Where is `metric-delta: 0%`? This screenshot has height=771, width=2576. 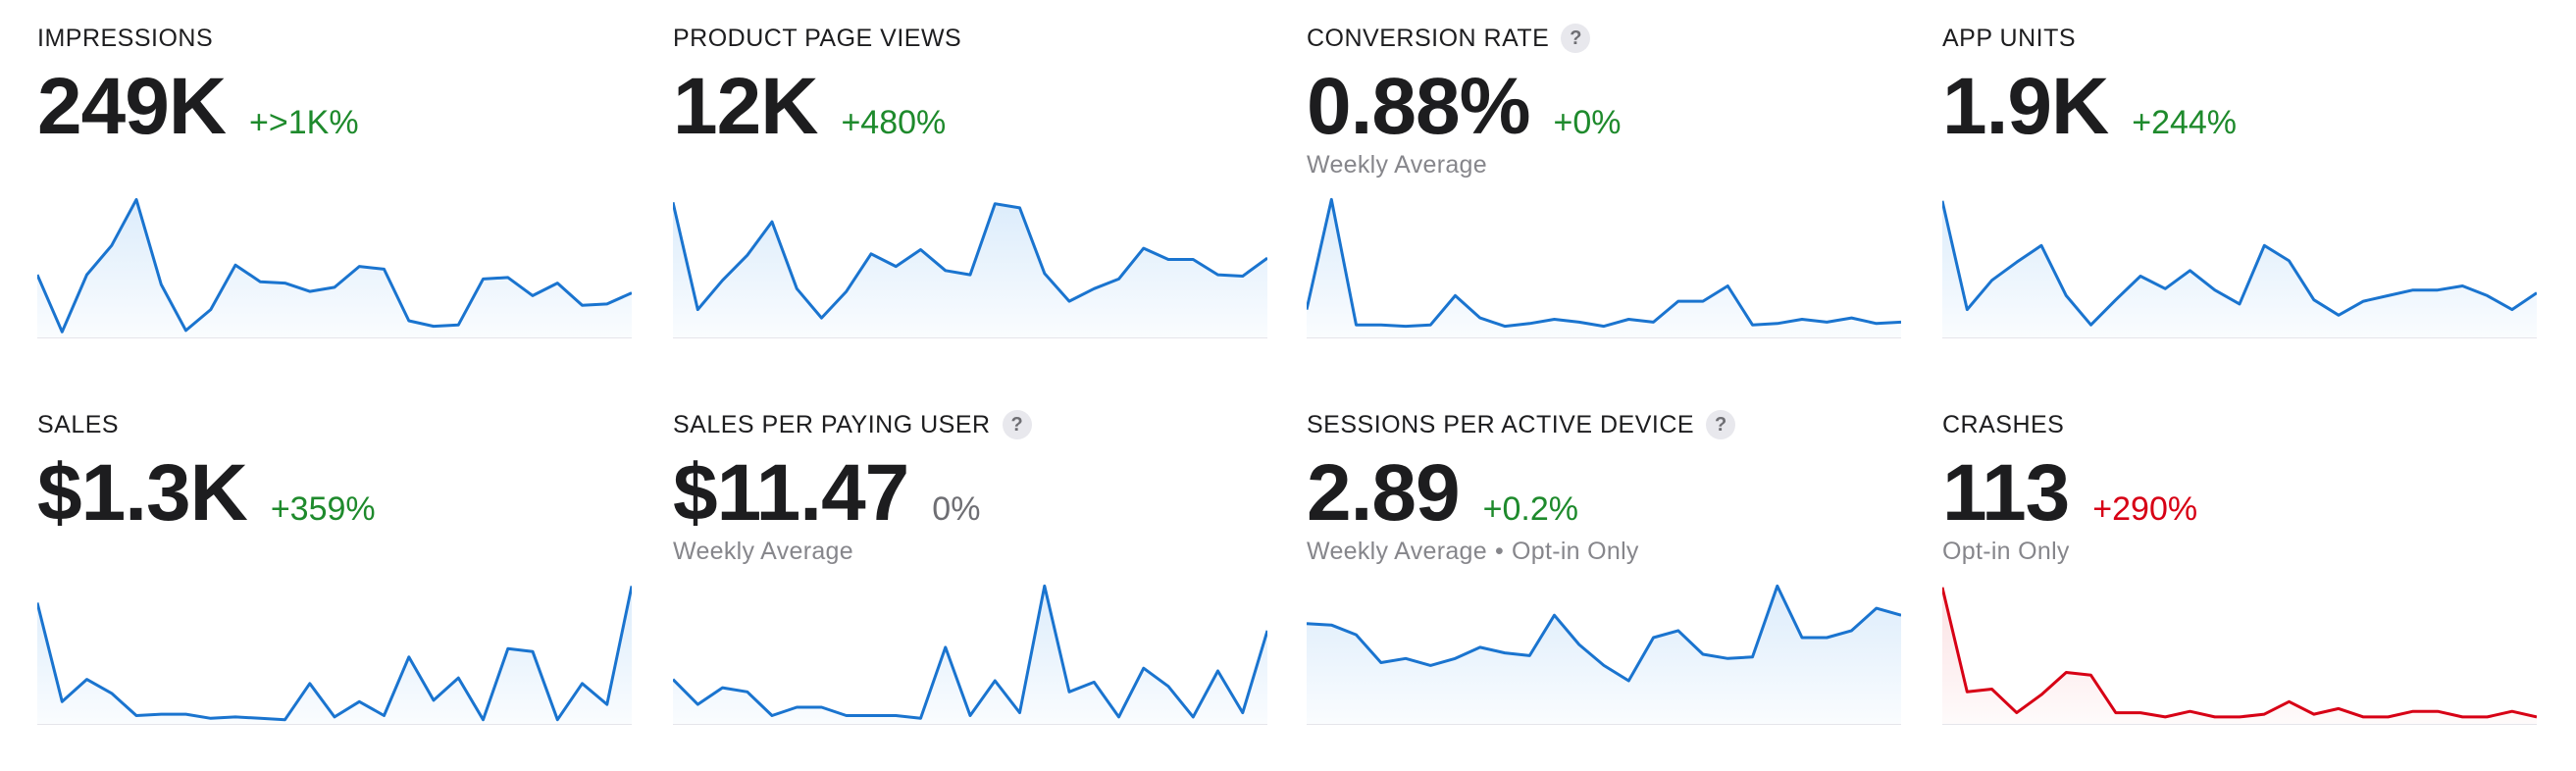
metric-delta: 0% is located at coordinates (956, 509).